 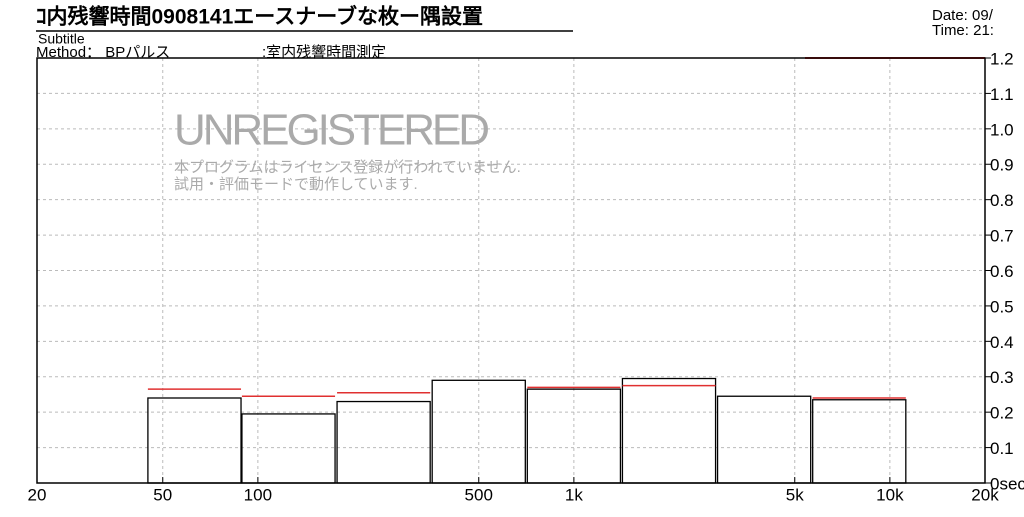 I want to click on y-tick-label: 0.4, so click(x=1002, y=342).